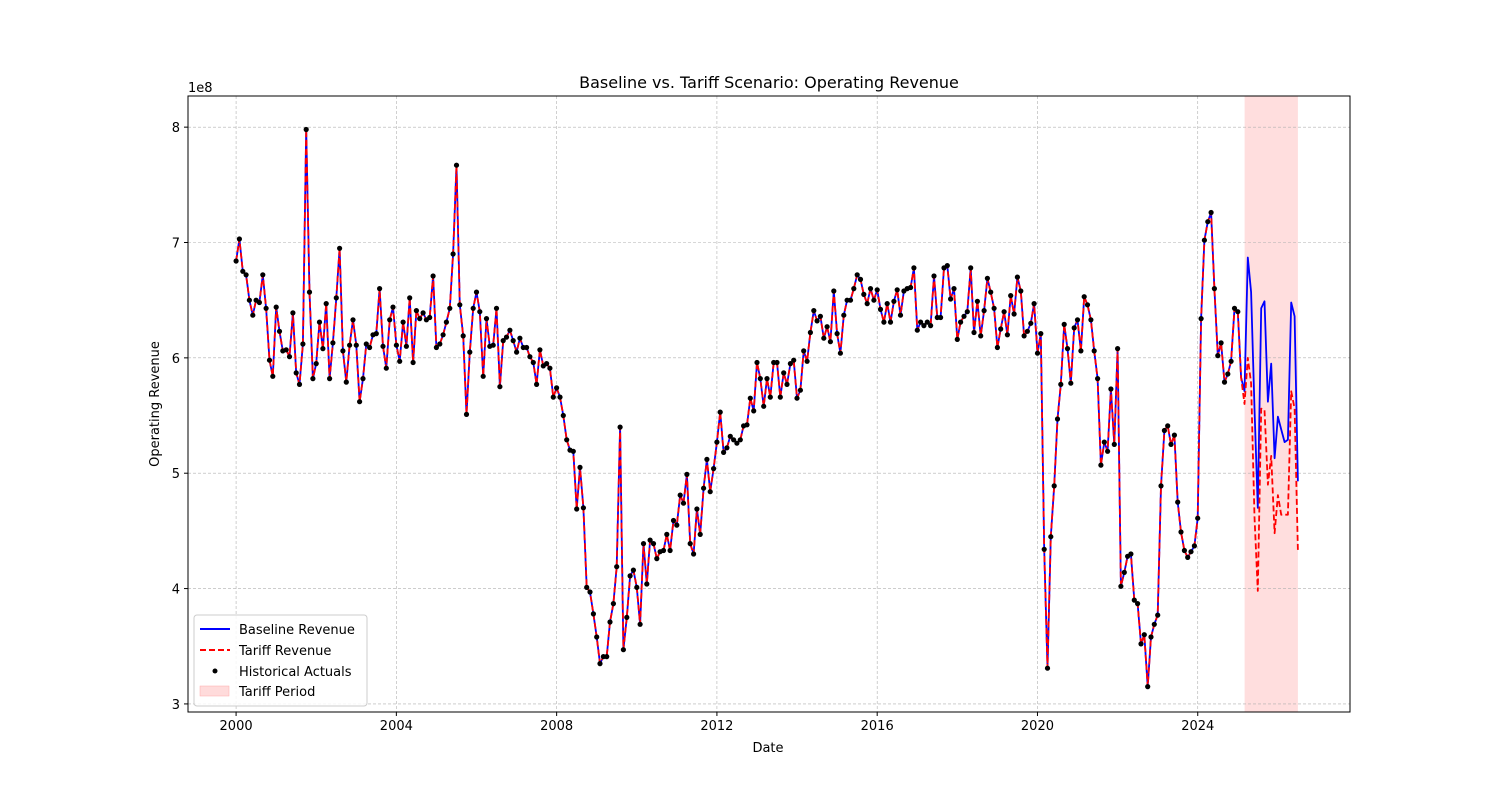  Describe the element at coordinates (176, 359) in the screenshot. I see `y-tick-label: 6` at that location.